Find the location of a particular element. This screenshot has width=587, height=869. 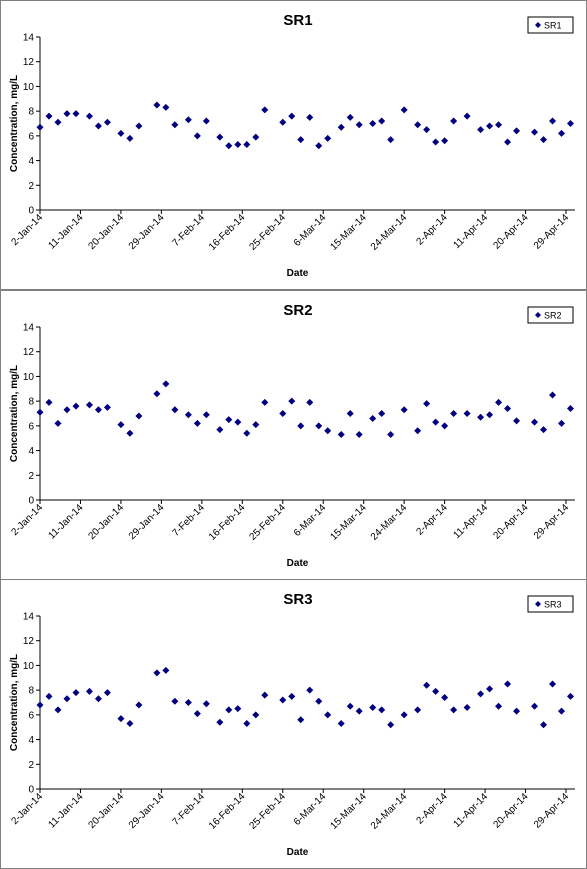

legend-box is located at coordinates (550, 315).